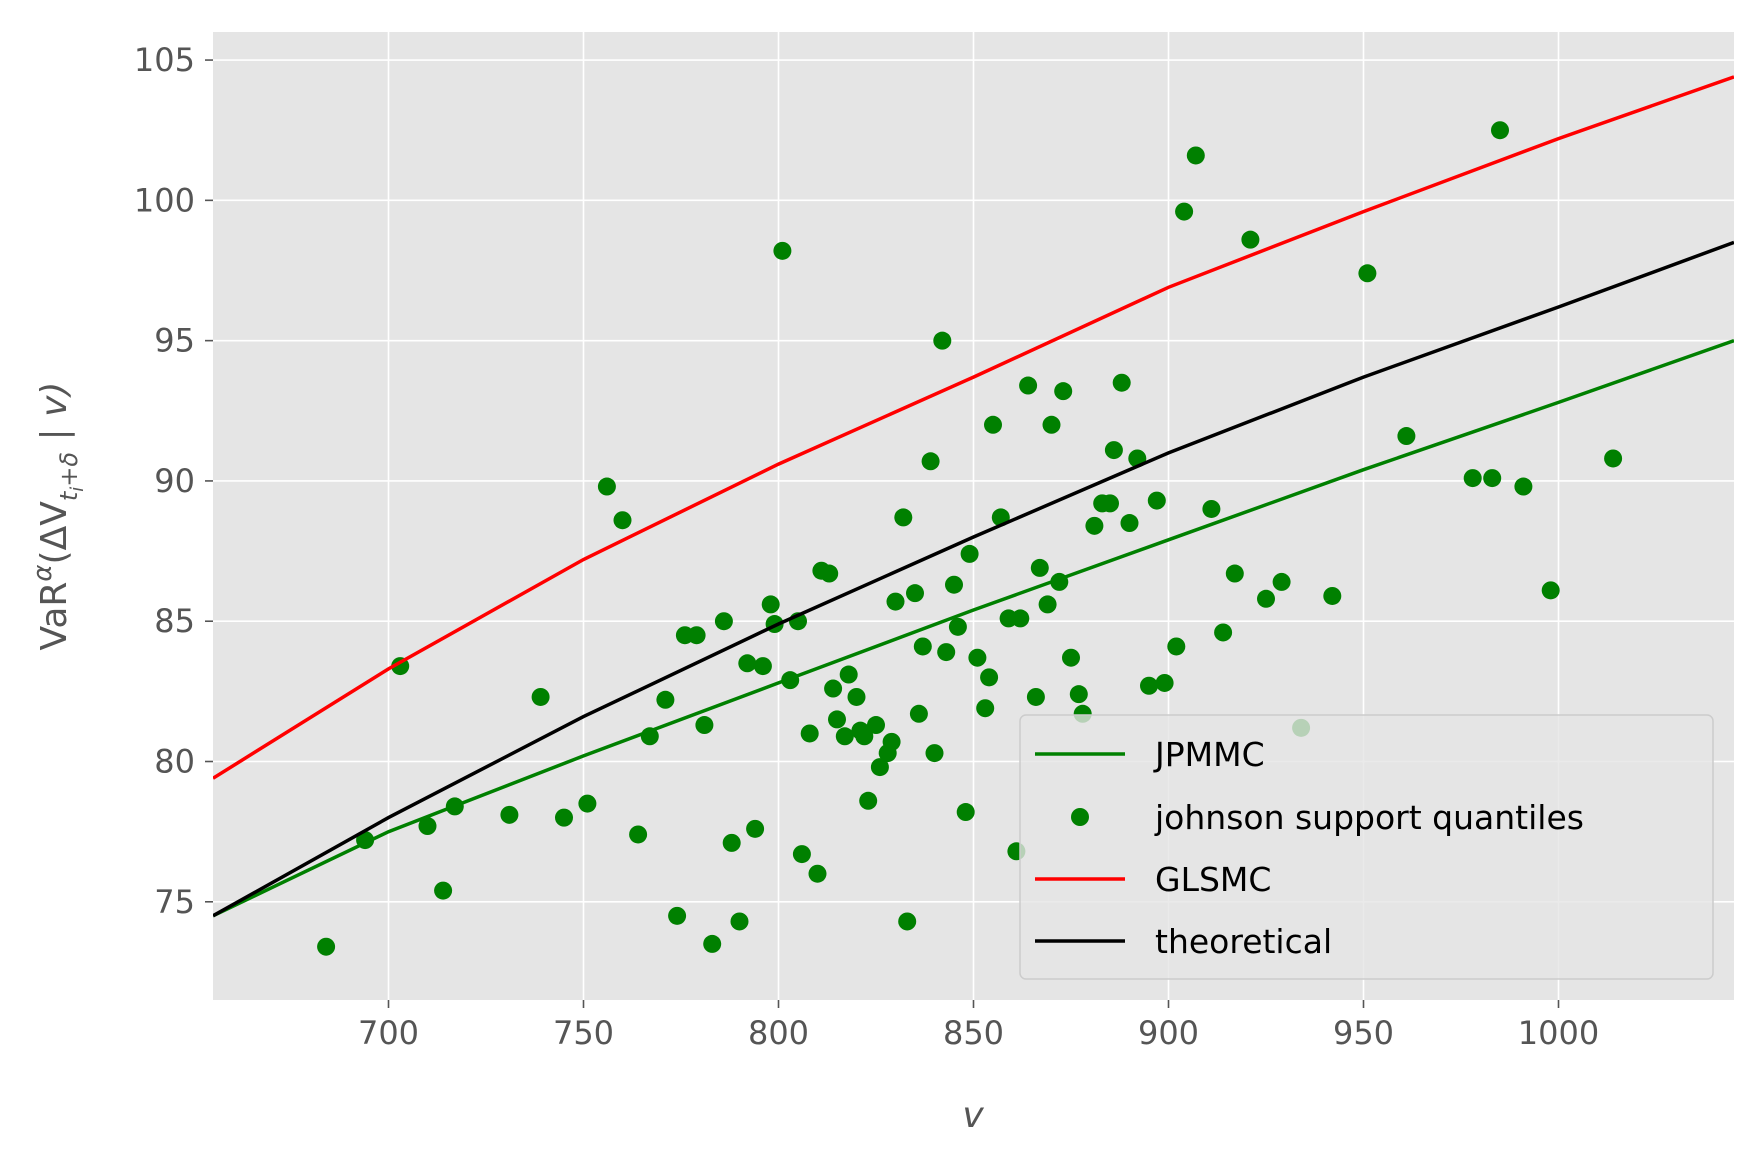 The height and width of the screenshot is (1163, 1757). I want to click on x-tick-label-750: 750, so click(583, 1033).